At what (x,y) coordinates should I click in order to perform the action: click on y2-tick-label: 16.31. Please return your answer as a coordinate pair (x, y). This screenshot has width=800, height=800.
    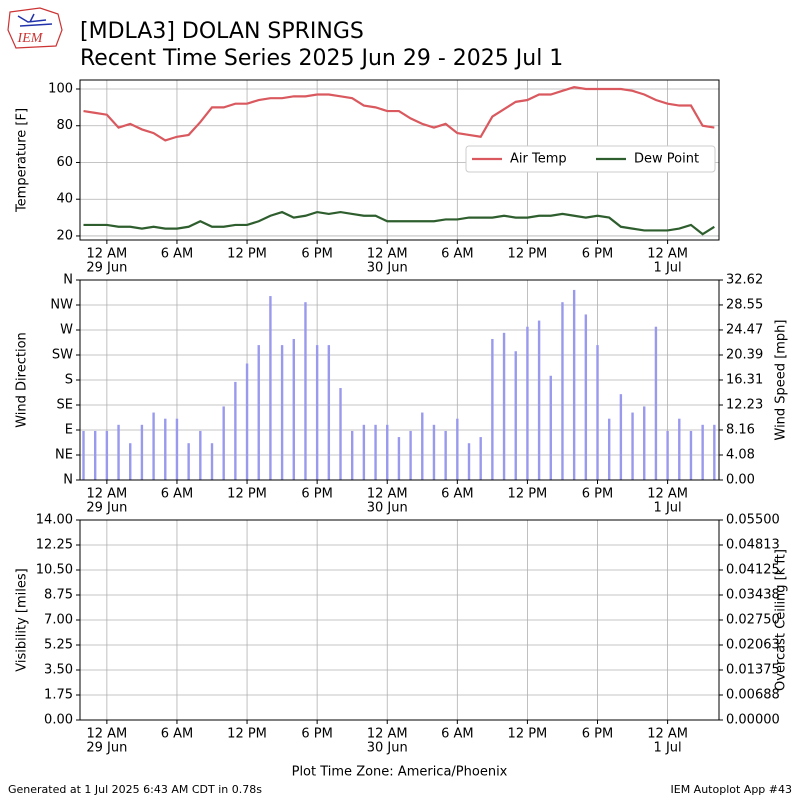
    Looking at the image, I should click on (744, 380).